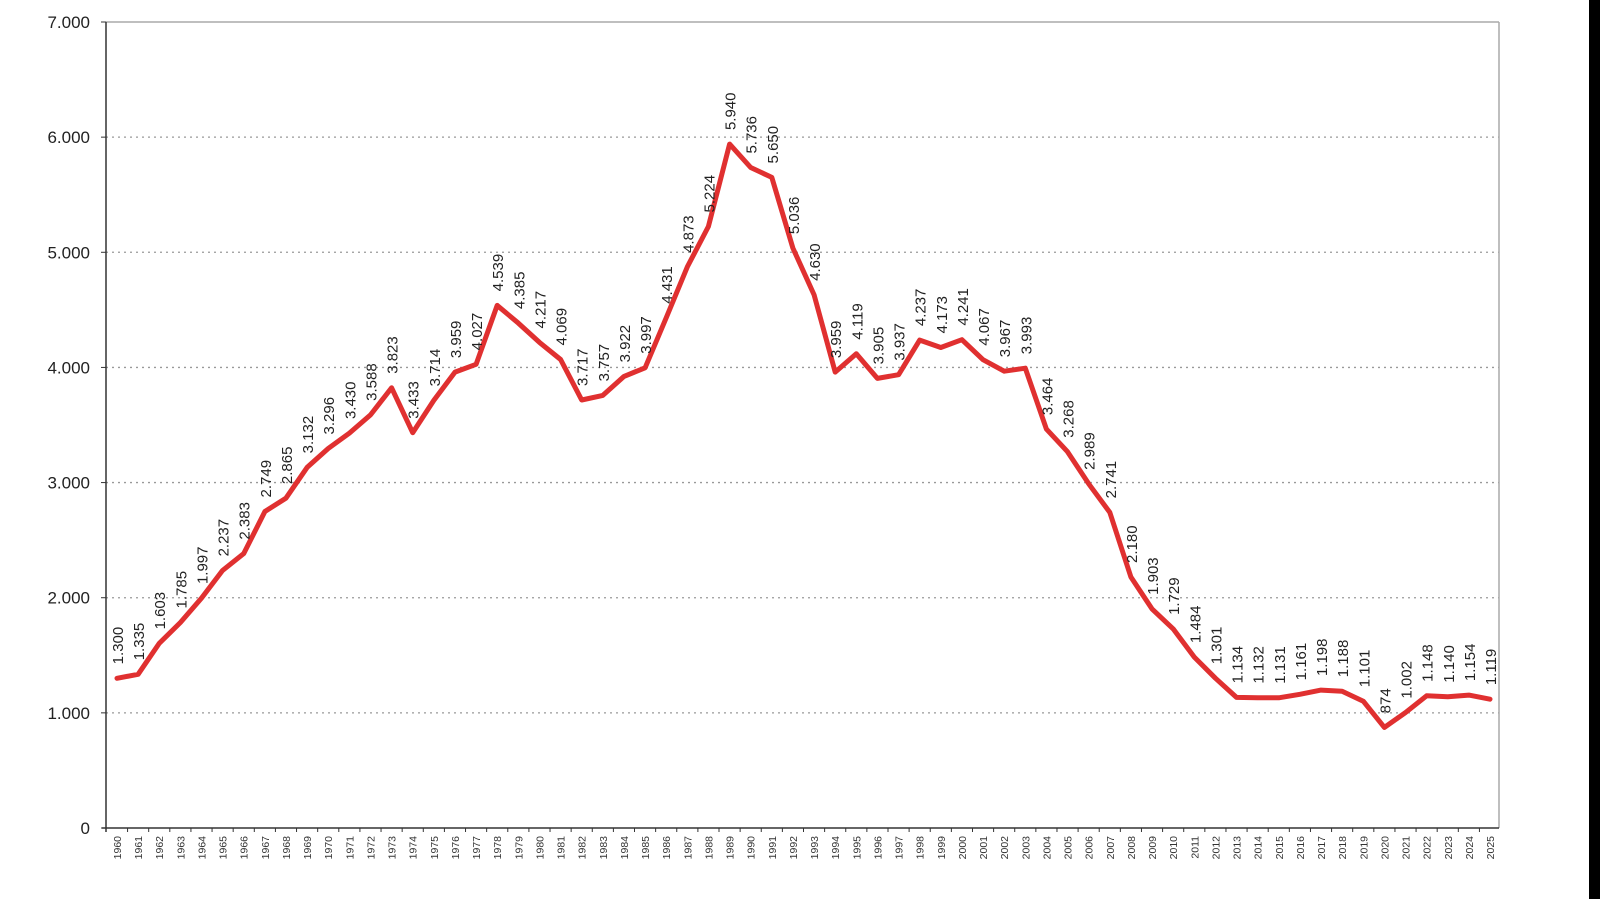 The image size is (1600, 899). Describe the element at coordinates (1132, 544) in the screenshot. I see `data-label: 2.180` at that location.